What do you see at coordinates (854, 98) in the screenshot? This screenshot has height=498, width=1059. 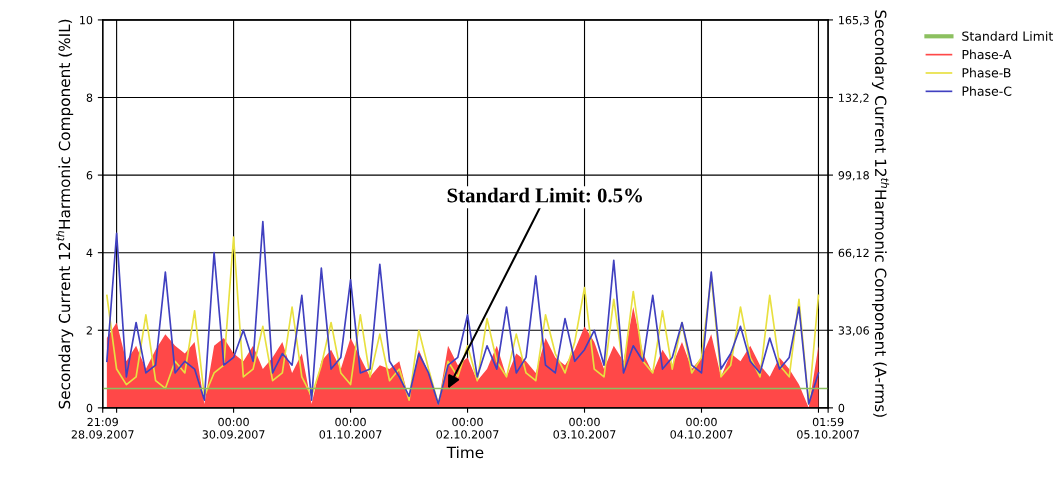 I see `y2-tick-label: 132,2` at bounding box center [854, 98].